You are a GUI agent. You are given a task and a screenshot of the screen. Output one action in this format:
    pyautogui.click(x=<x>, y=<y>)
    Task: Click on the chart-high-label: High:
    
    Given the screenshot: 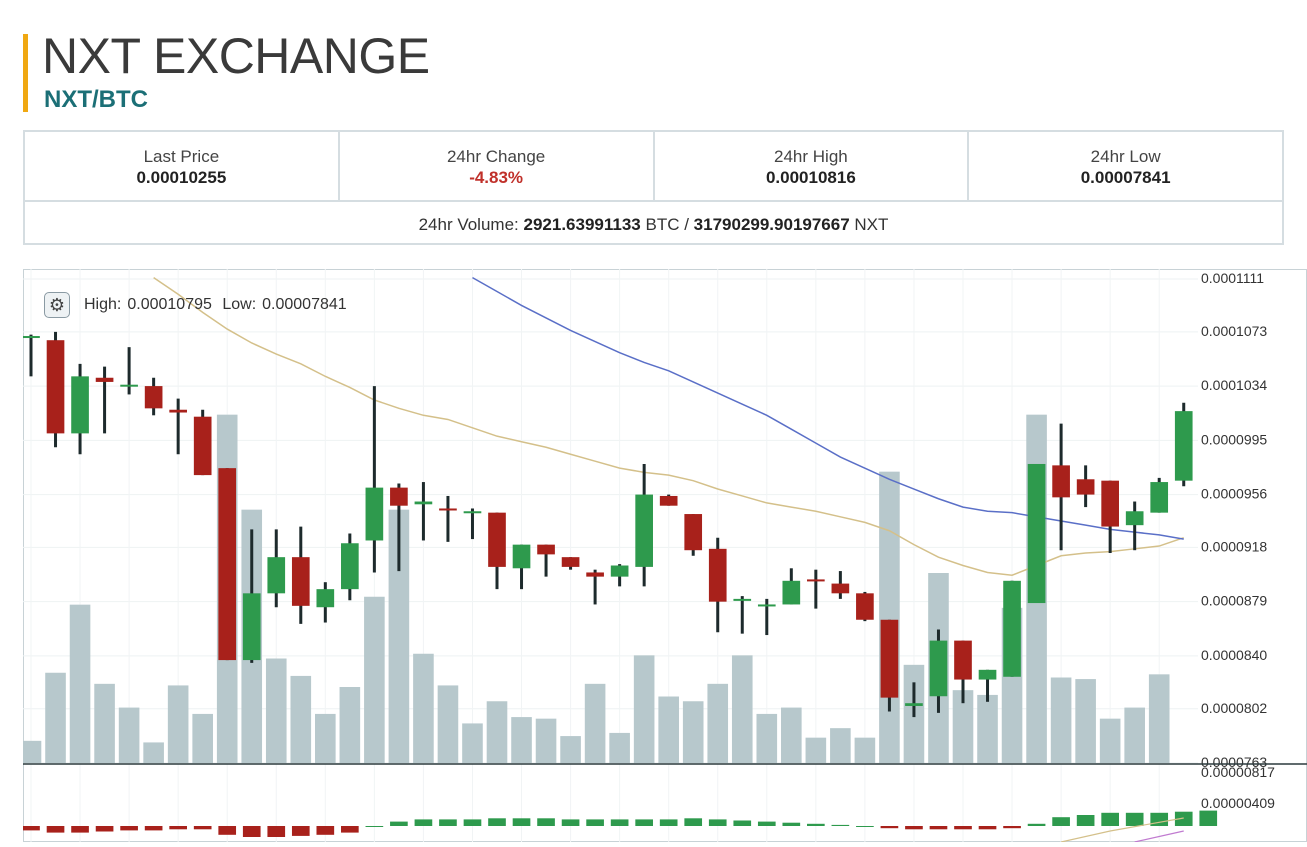 What is the action you would take?
    pyautogui.click(x=103, y=304)
    